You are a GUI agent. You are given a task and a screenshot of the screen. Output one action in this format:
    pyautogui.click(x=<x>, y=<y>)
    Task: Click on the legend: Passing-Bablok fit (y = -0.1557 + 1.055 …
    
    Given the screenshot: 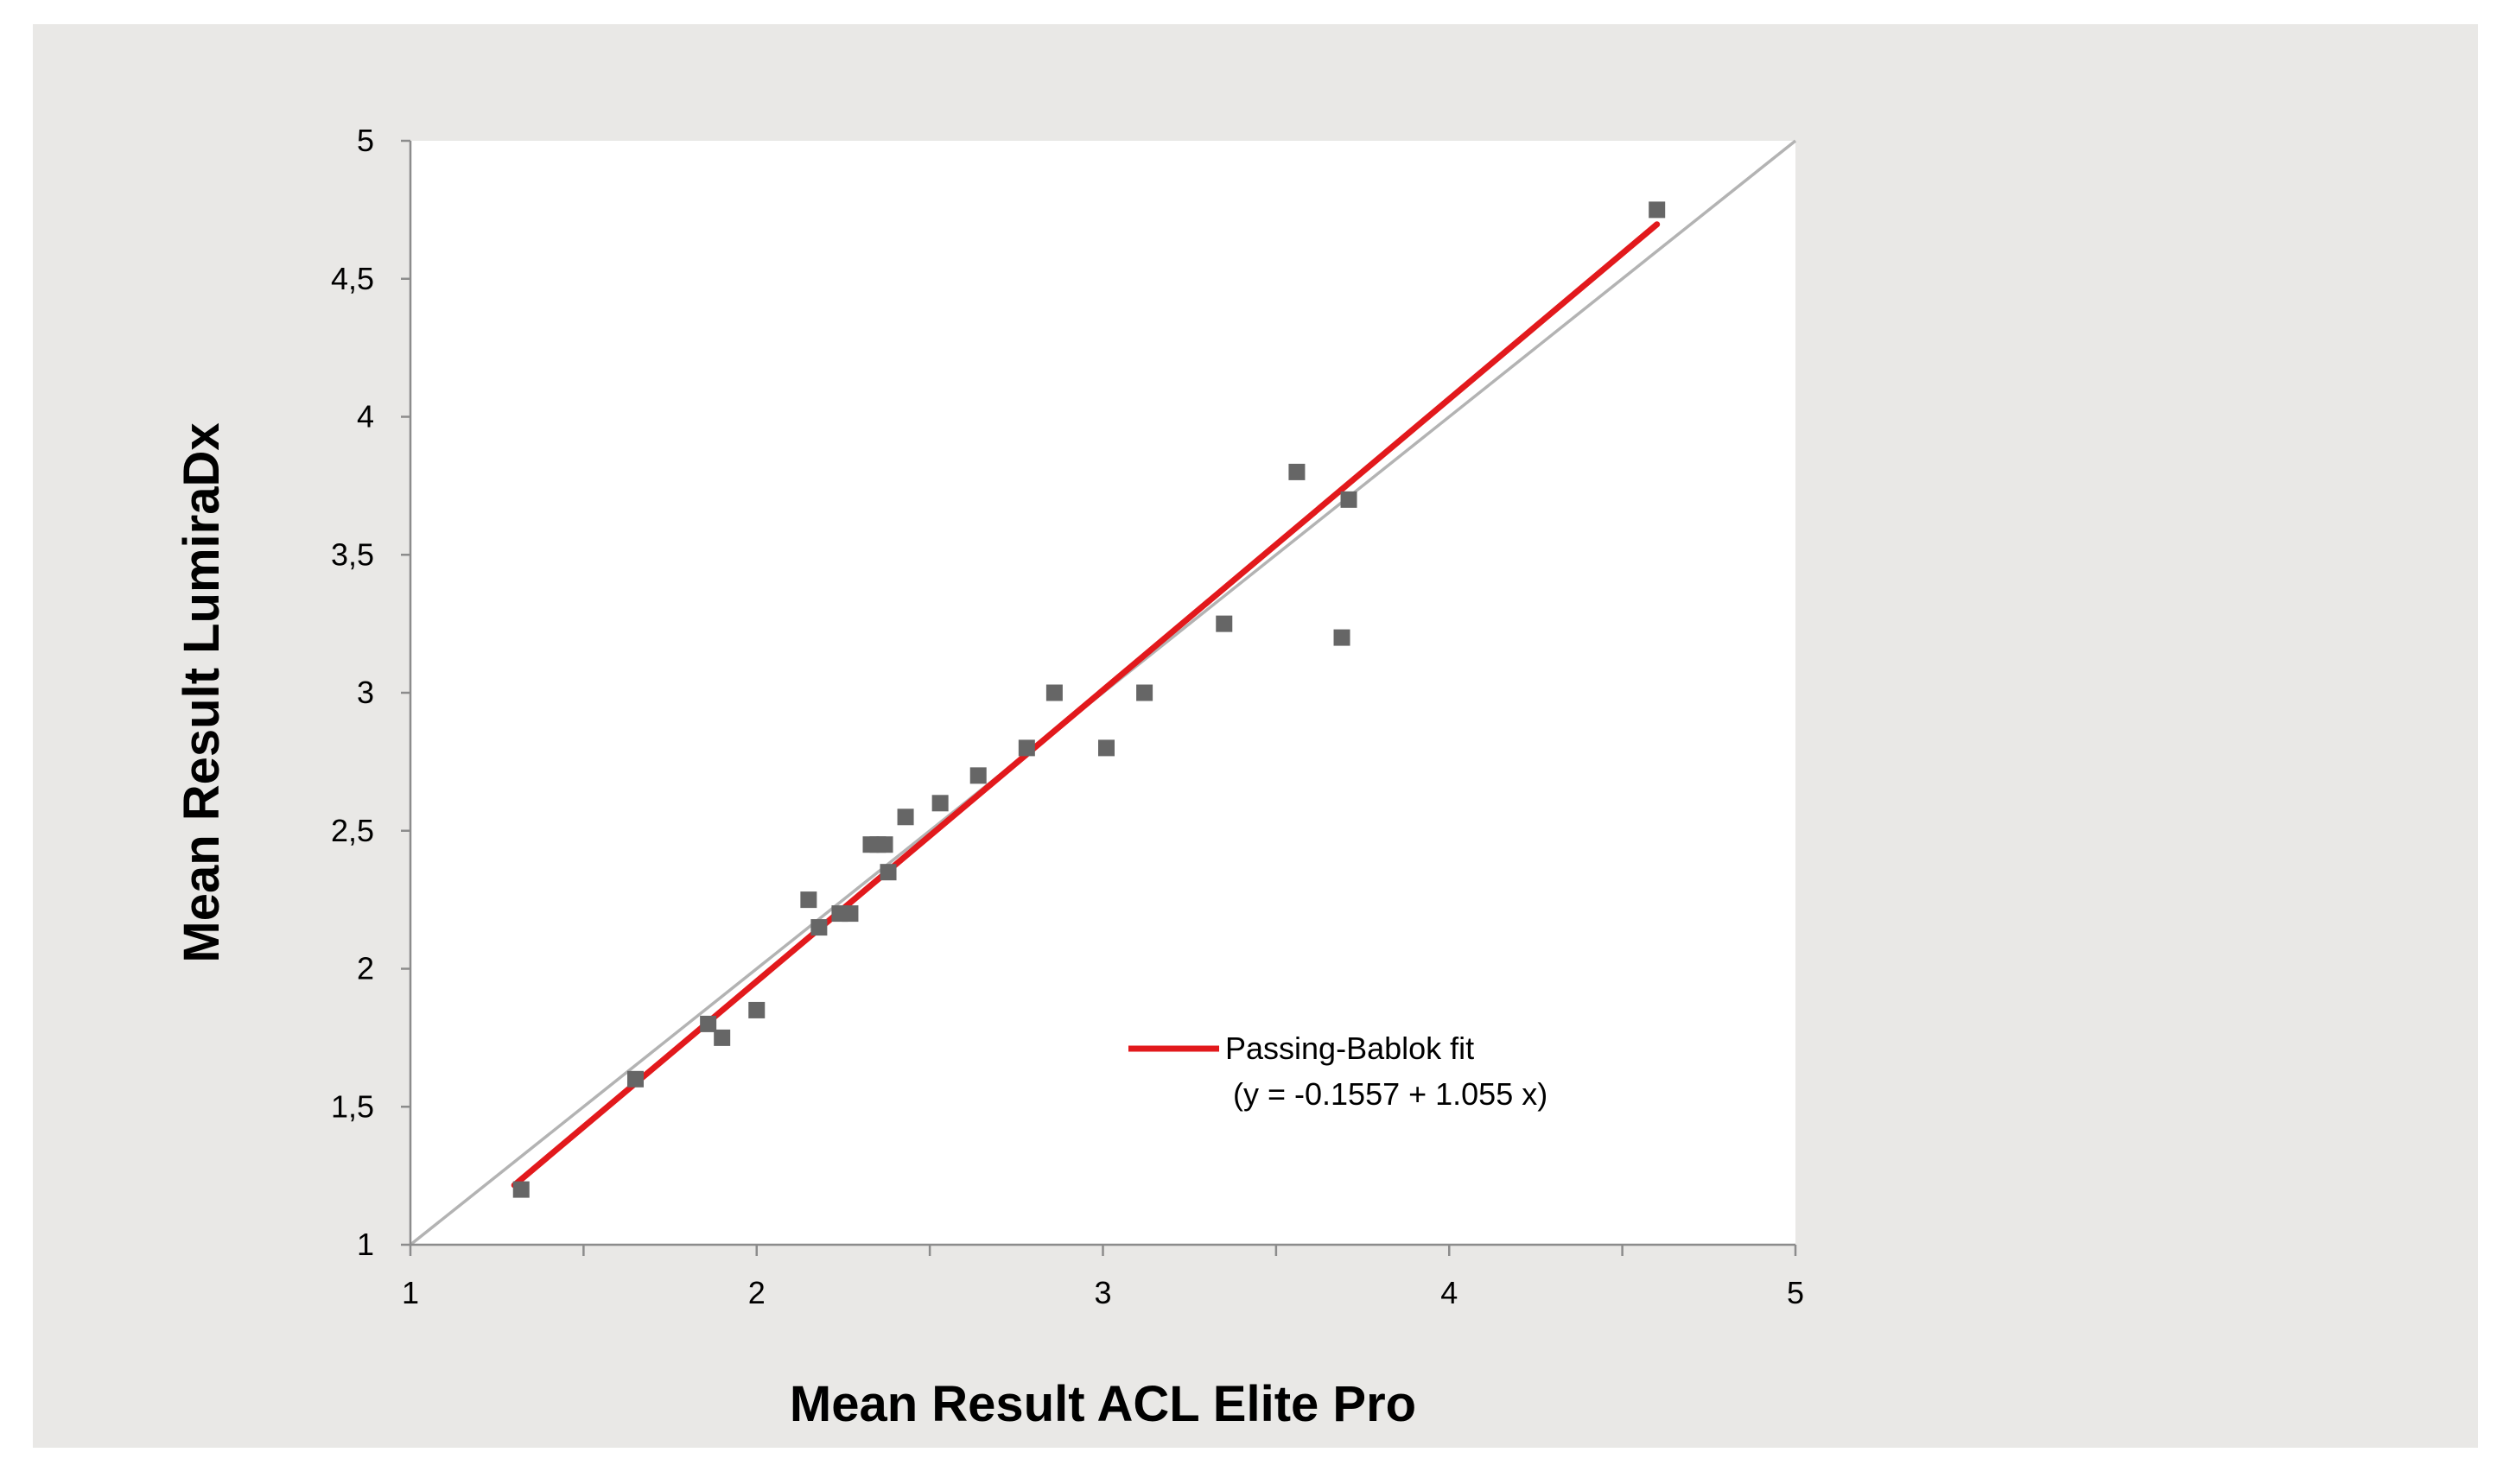 What is the action you would take?
    pyautogui.click(x=1337, y=1071)
    